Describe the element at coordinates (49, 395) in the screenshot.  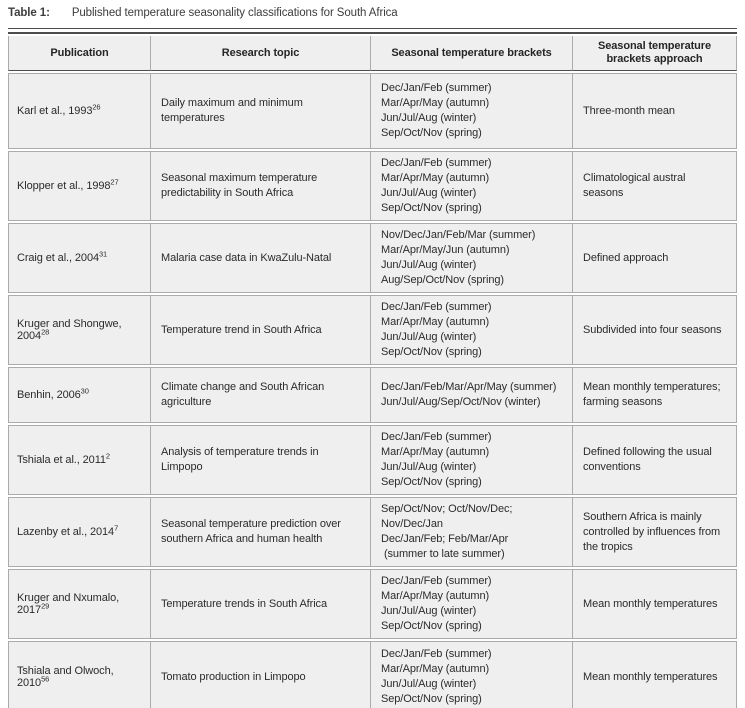
I see `publication-text: Benhin, 2006` at that location.